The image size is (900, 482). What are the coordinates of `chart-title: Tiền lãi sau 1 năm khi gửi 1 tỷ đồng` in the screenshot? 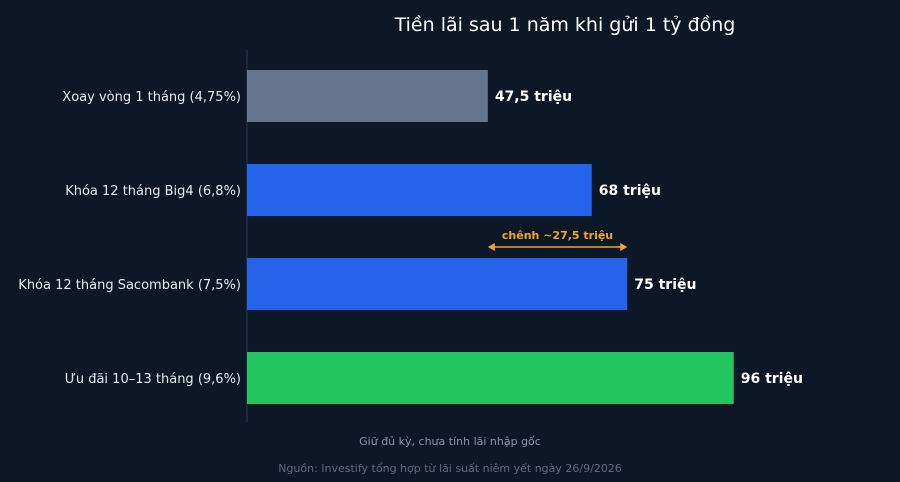 It's located at (565, 25).